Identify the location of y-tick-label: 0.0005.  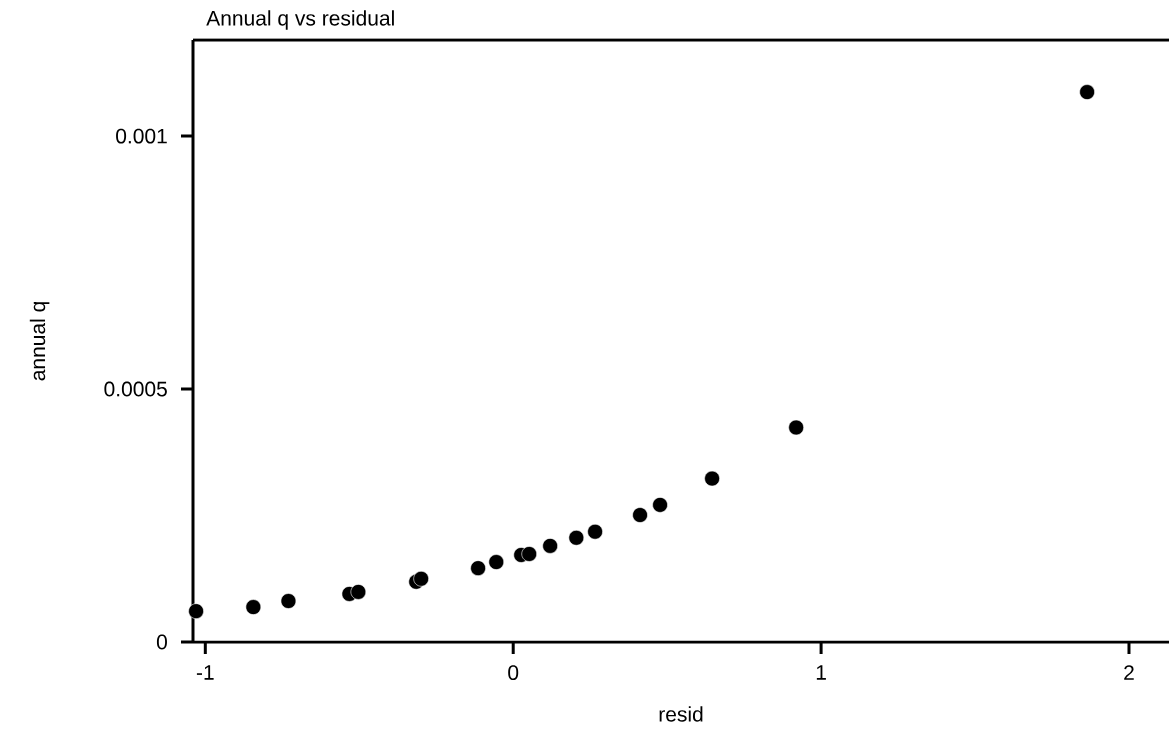
(135, 389).